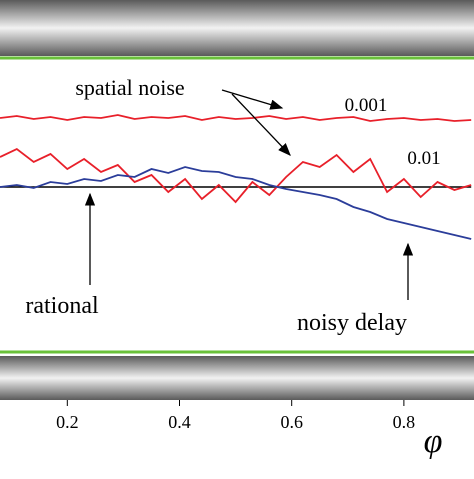 The height and width of the screenshot is (479, 474). What do you see at coordinates (404, 422) in the screenshot?
I see `x-tick-label: 0.8` at bounding box center [404, 422].